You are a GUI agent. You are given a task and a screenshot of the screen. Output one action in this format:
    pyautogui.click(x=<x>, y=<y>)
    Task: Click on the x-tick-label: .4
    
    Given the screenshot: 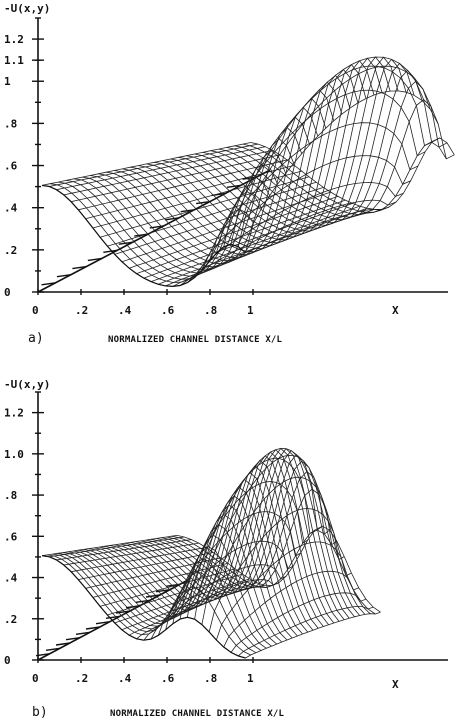 What is the action you would take?
    pyautogui.click(x=125, y=310)
    